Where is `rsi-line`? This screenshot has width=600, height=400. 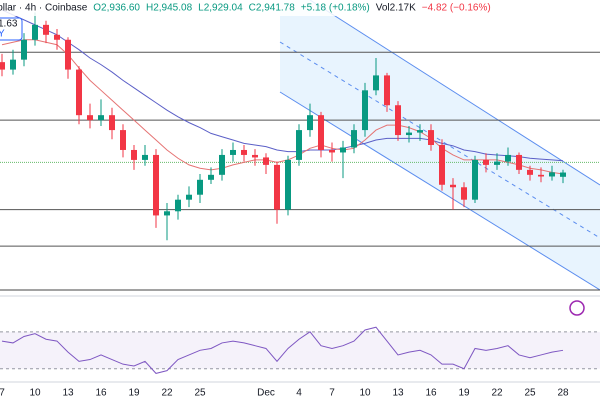 rsi-line is located at coordinates (282, 350).